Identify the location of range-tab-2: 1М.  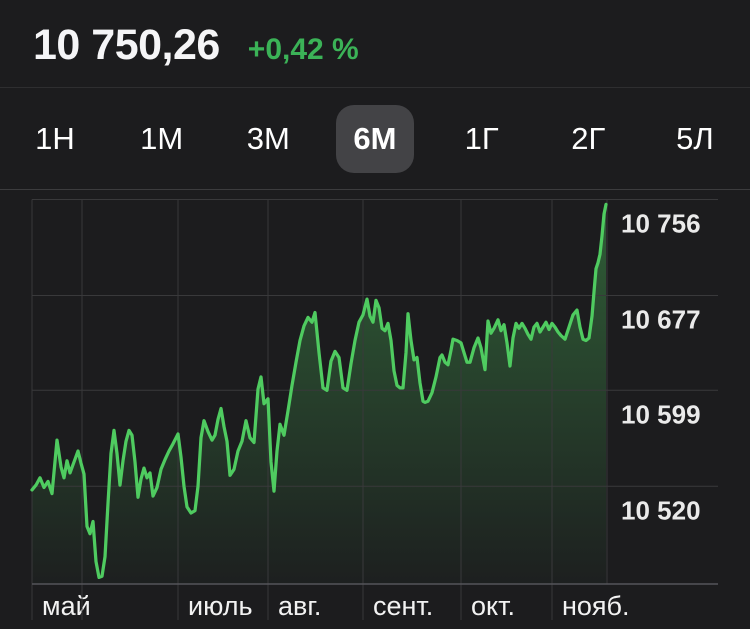
(162, 138).